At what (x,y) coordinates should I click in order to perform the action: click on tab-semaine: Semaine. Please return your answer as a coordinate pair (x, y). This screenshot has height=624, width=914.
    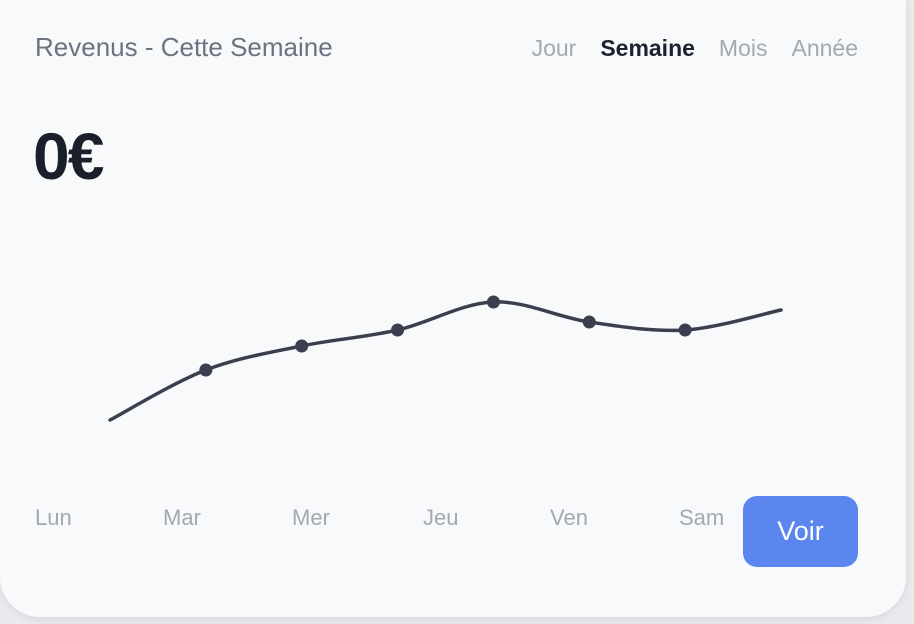
    Looking at the image, I should click on (647, 48).